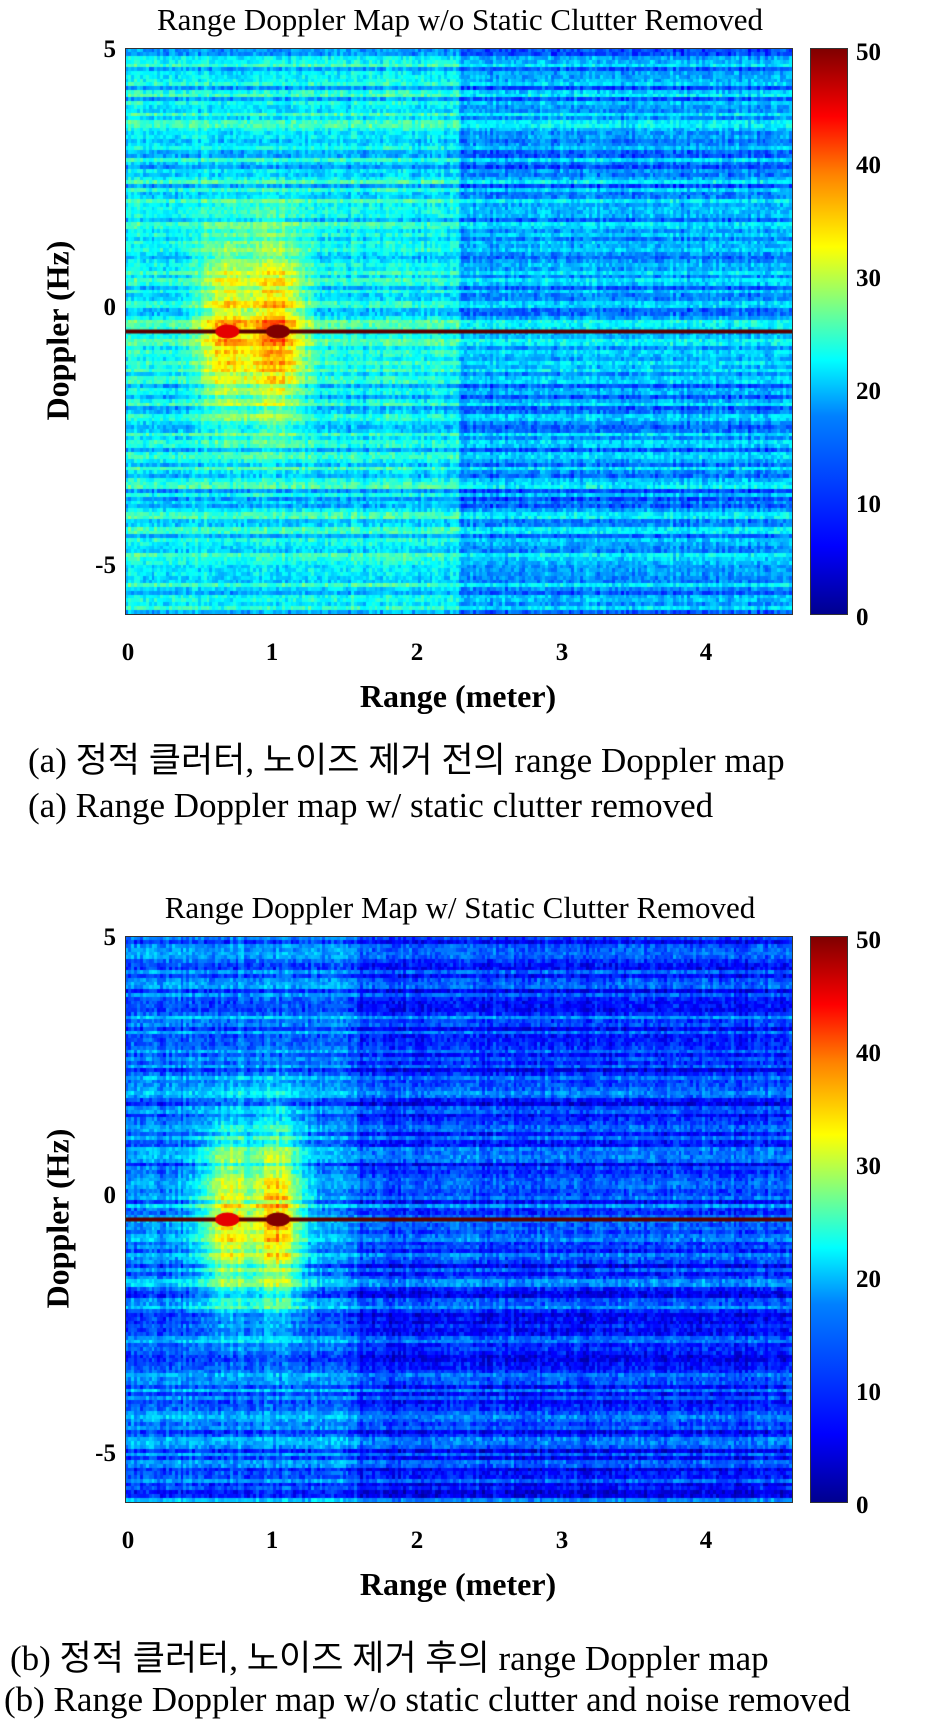  What do you see at coordinates (389, 1658) in the screenshot?
I see `caption-b-korean: (b) 정적 클러터, 노이즈 제거 후의 range Doppler map` at bounding box center [389, 1658].